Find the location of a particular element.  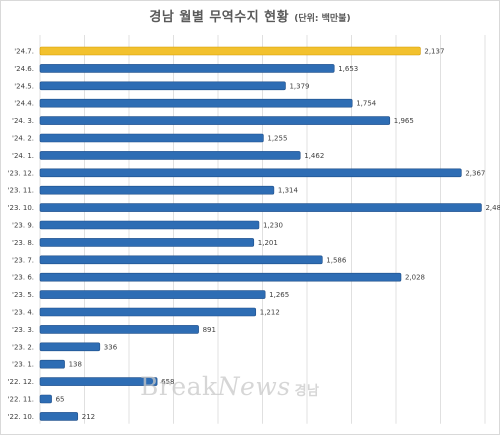

category-tick-label: '23. 8. is located at coordinates (23, 243).